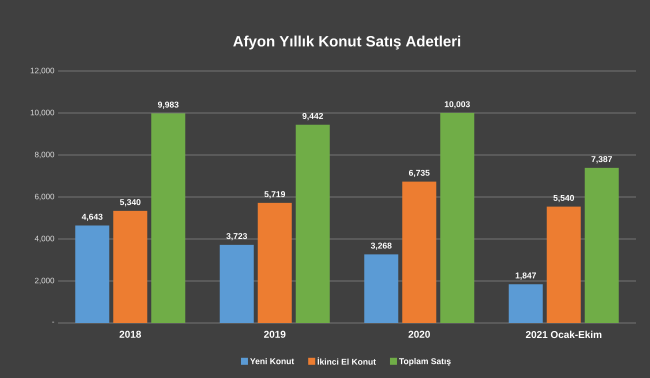  What do you see at coordinates (563, 198) in the screenshot?
I see `data-label: 5,540` at bounding box center [563, 198].